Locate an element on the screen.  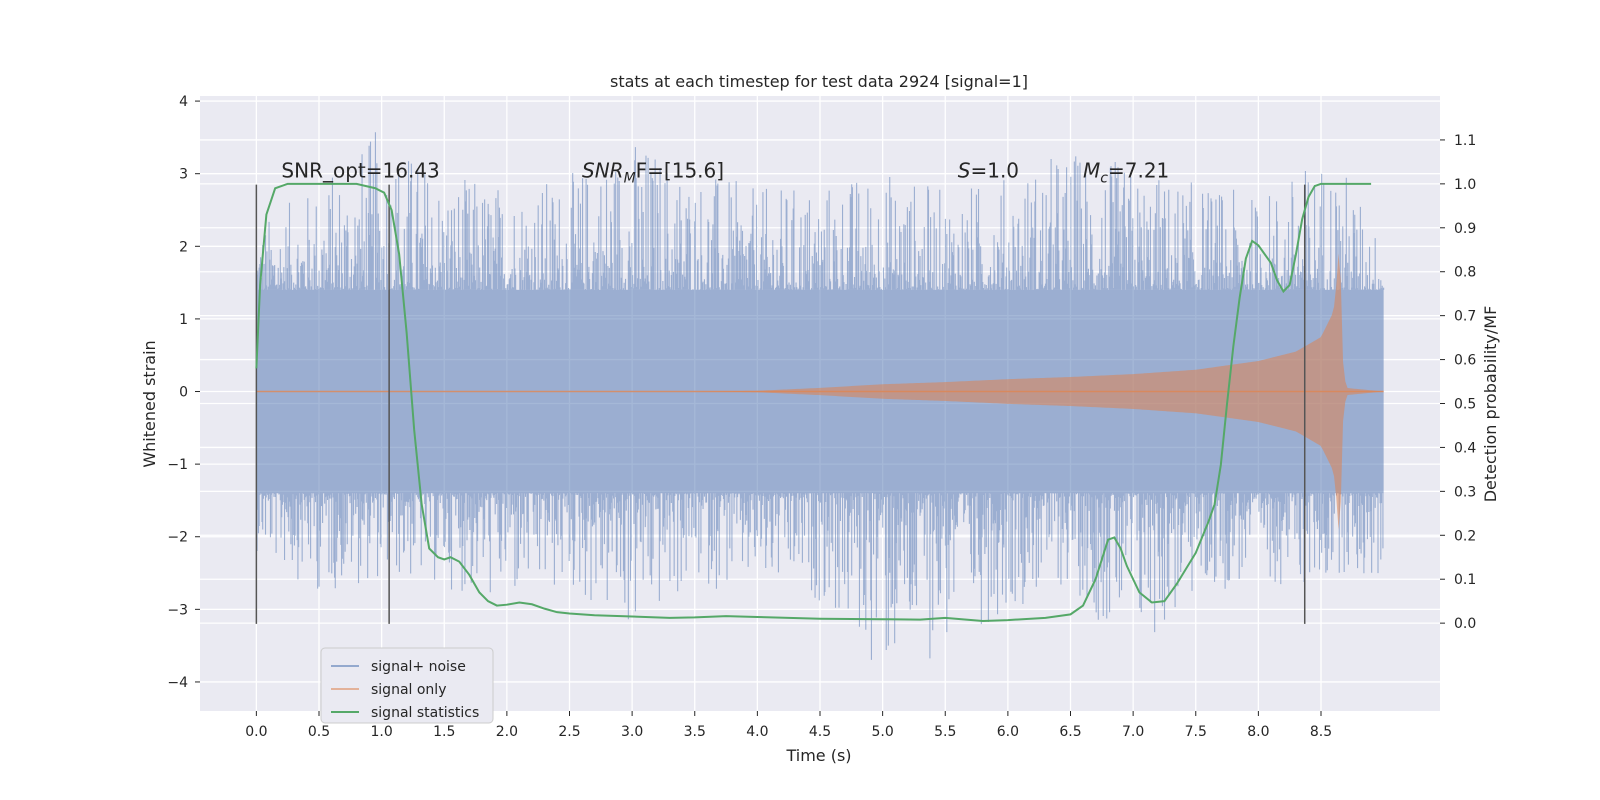
x-axis-label: Time (s) is located at coordinates (818, 755).